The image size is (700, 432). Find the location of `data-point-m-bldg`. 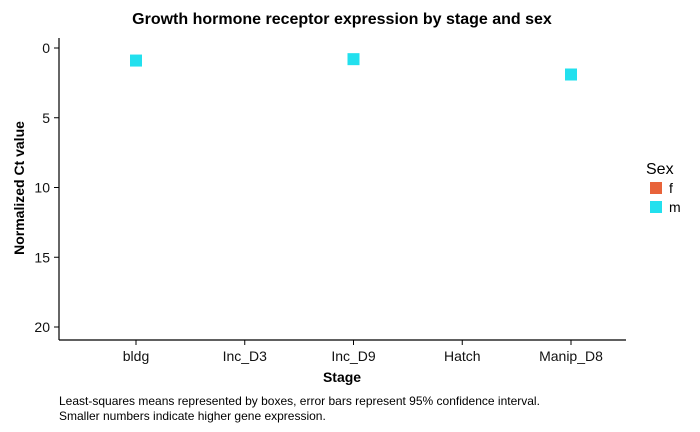

data-point-m-bldg is located at coordinates (136, 60).